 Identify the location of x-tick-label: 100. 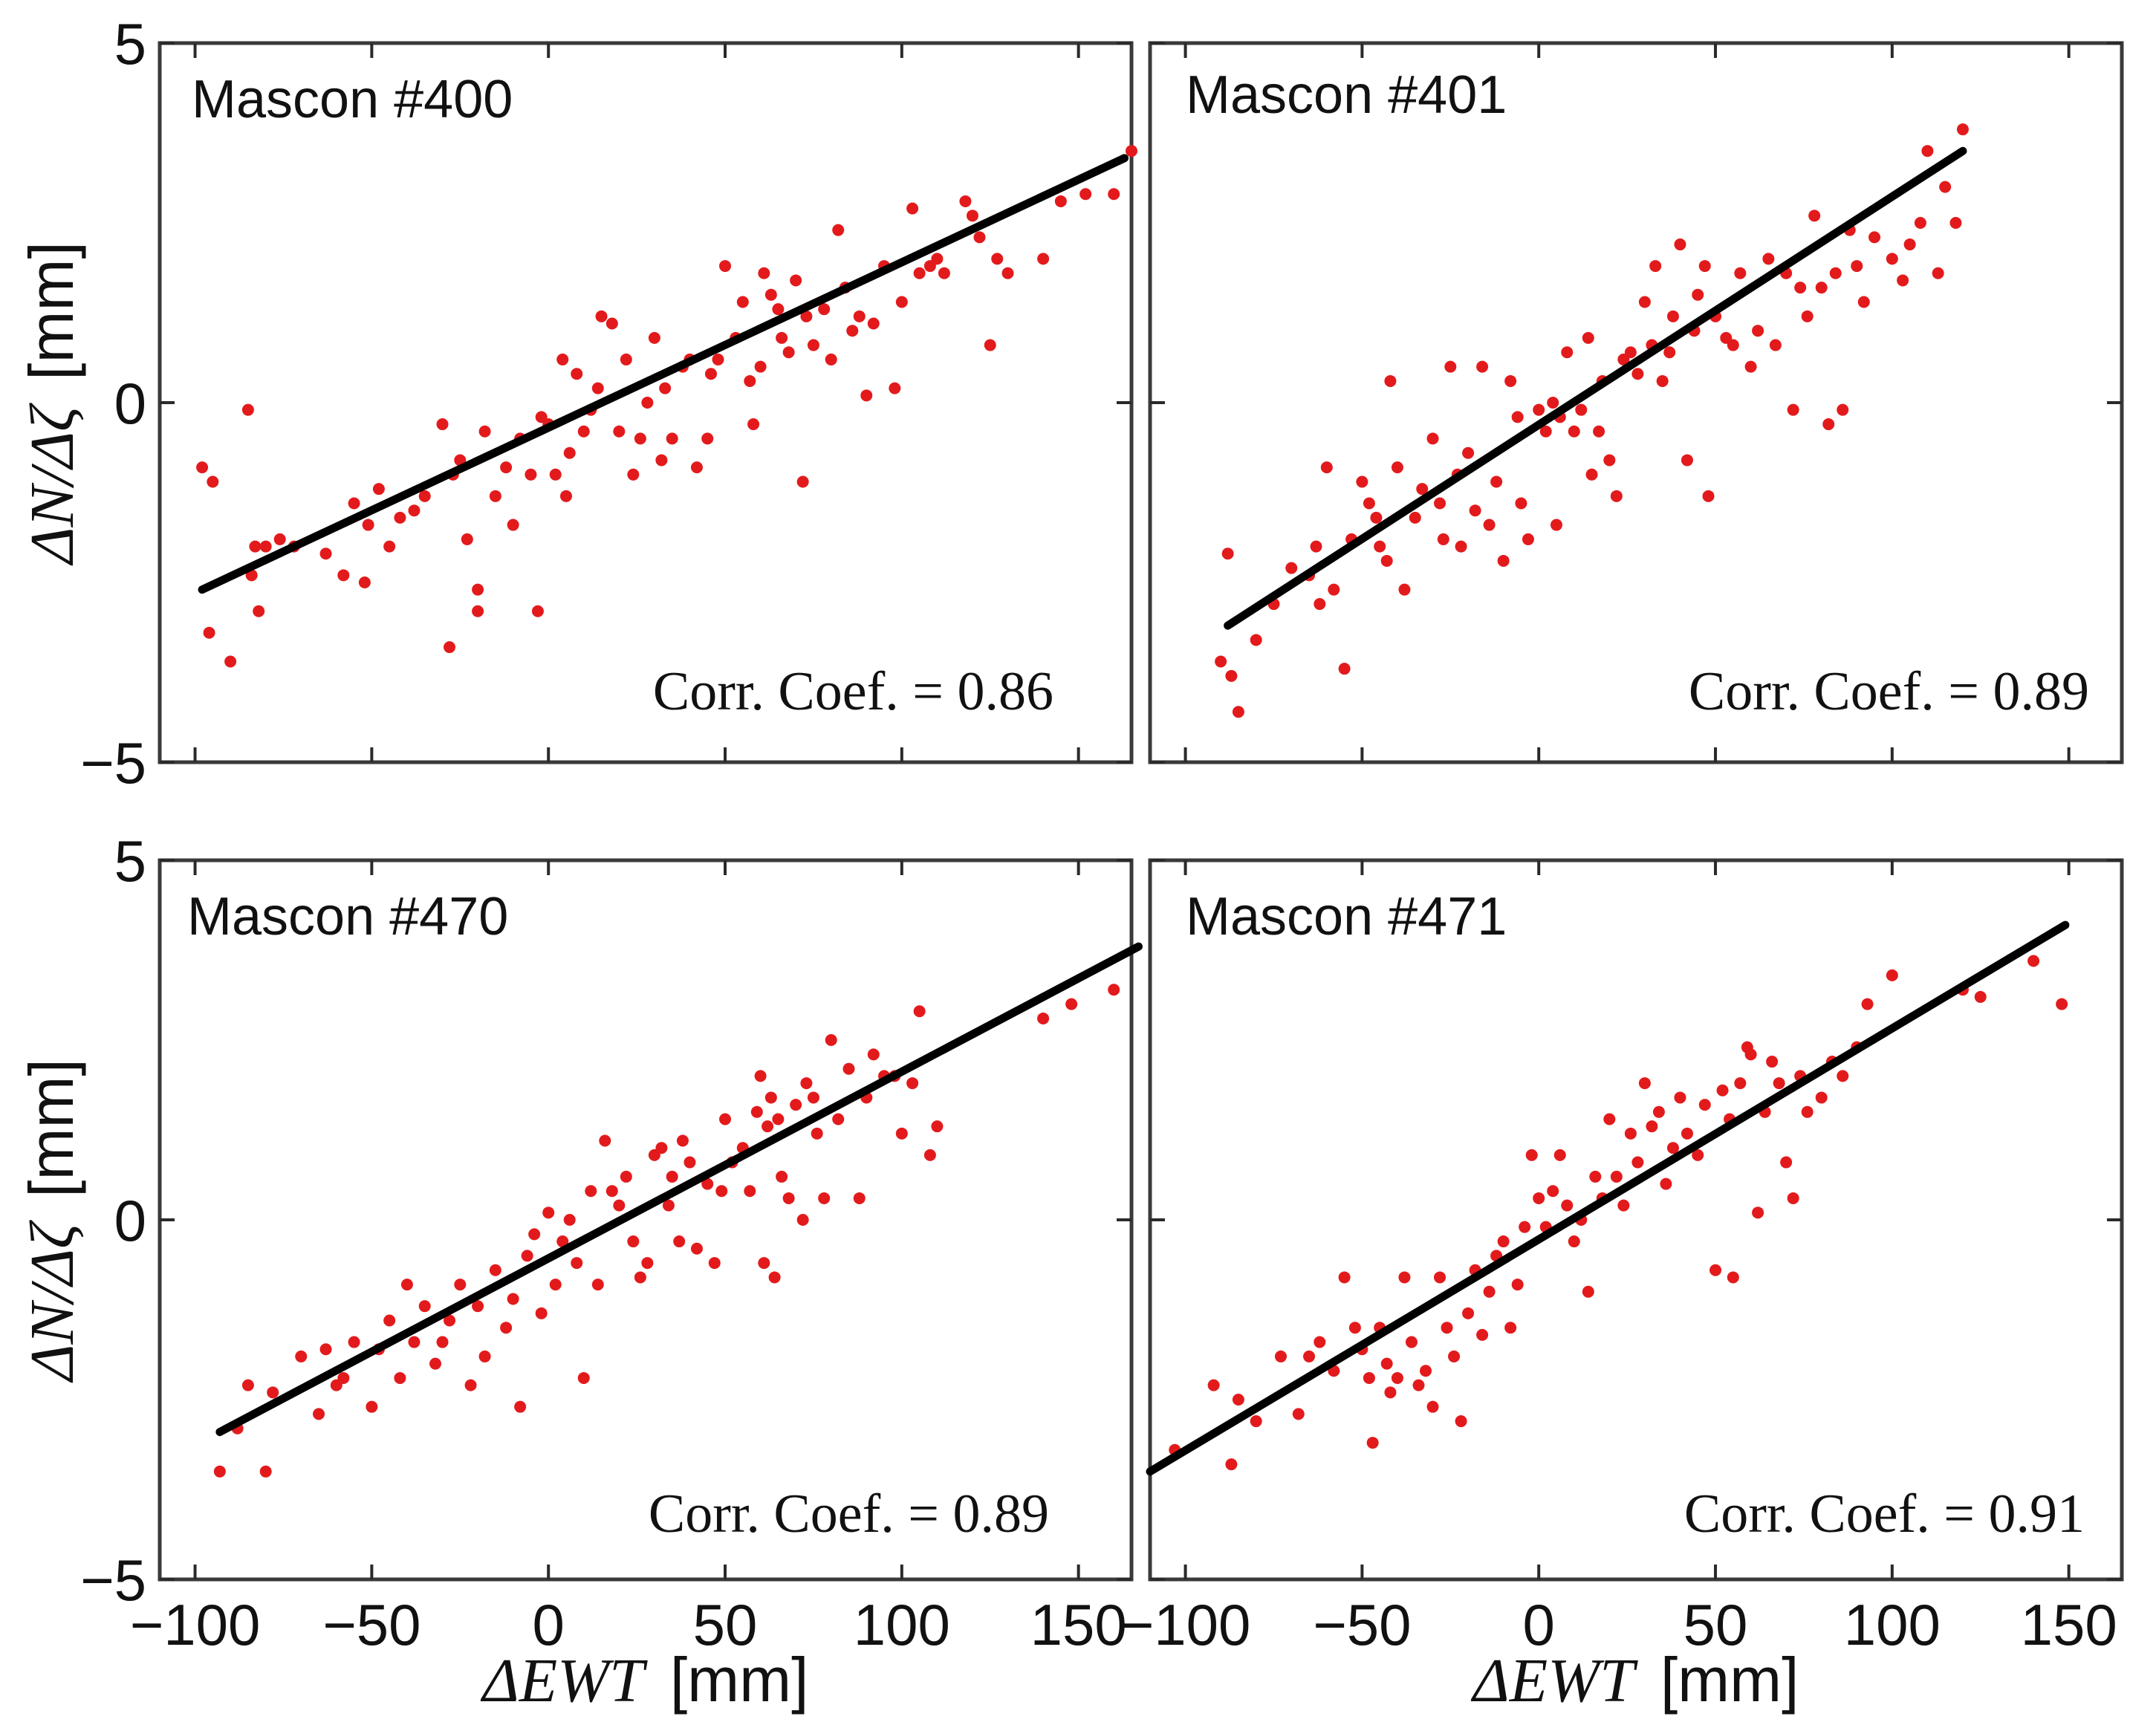
(902, 1624).